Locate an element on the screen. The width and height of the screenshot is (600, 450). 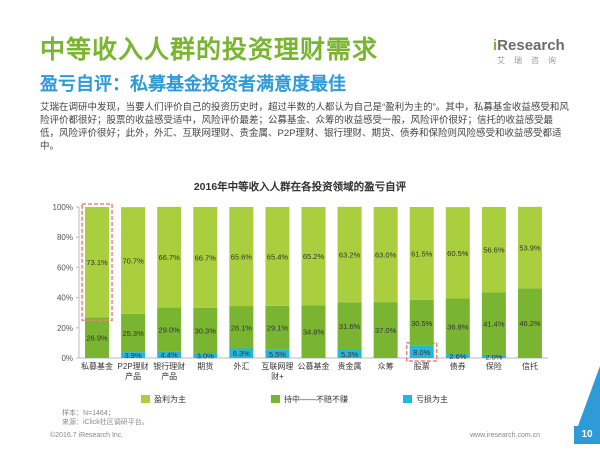
data-label: 5.5% is located at coordinates (277, 354).